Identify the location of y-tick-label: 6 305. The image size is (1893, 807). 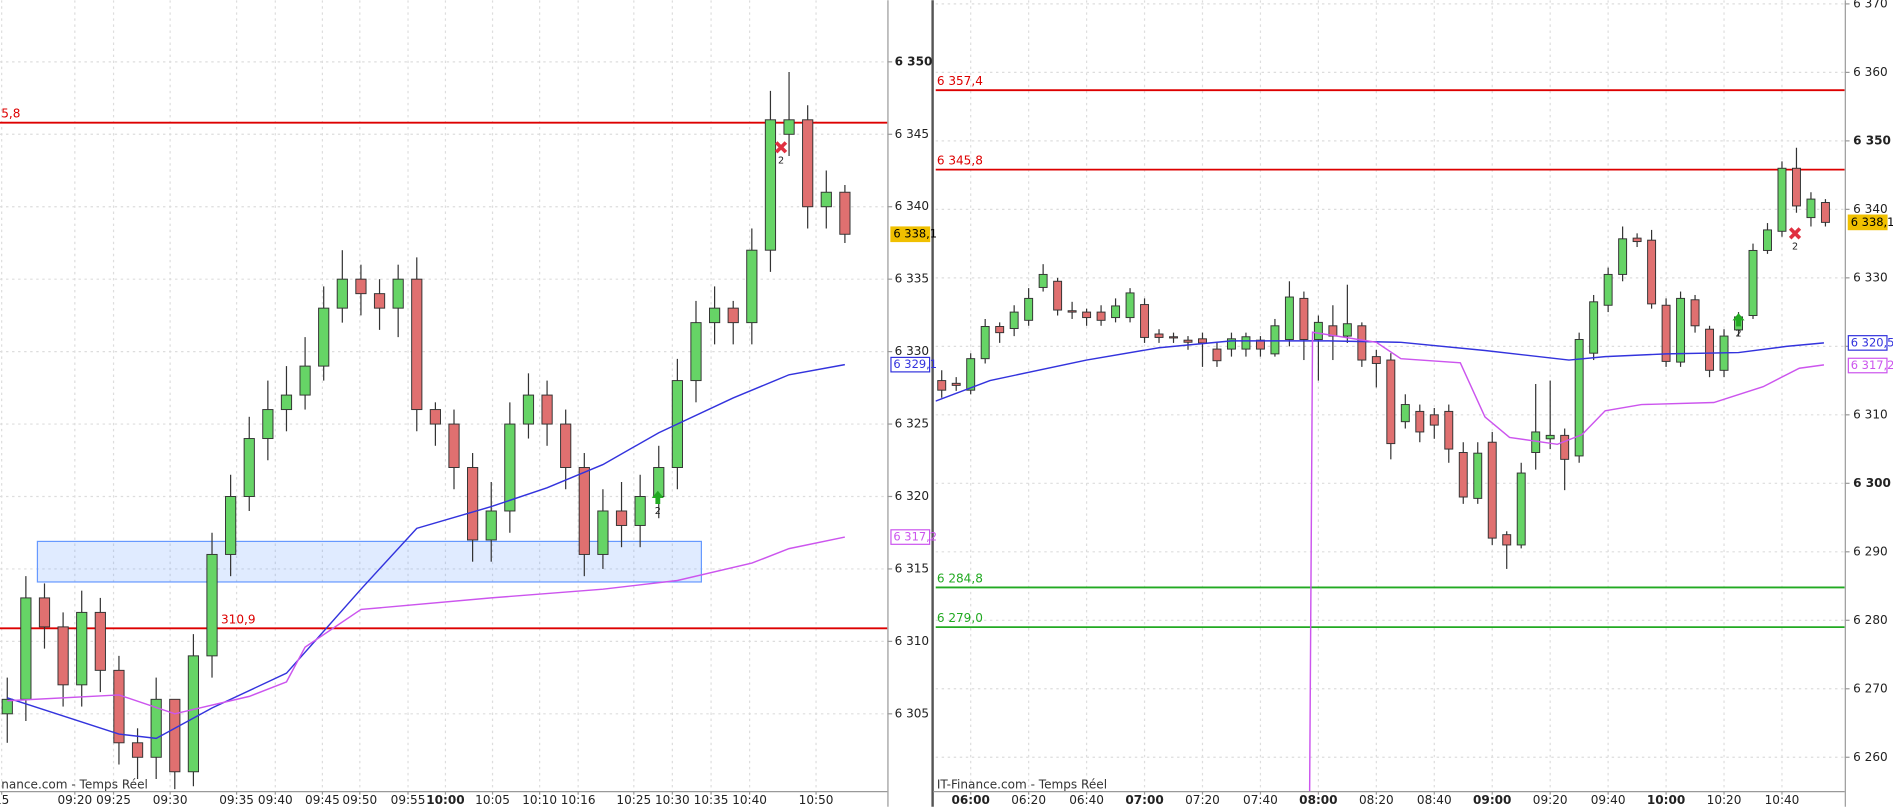
(912, 713).